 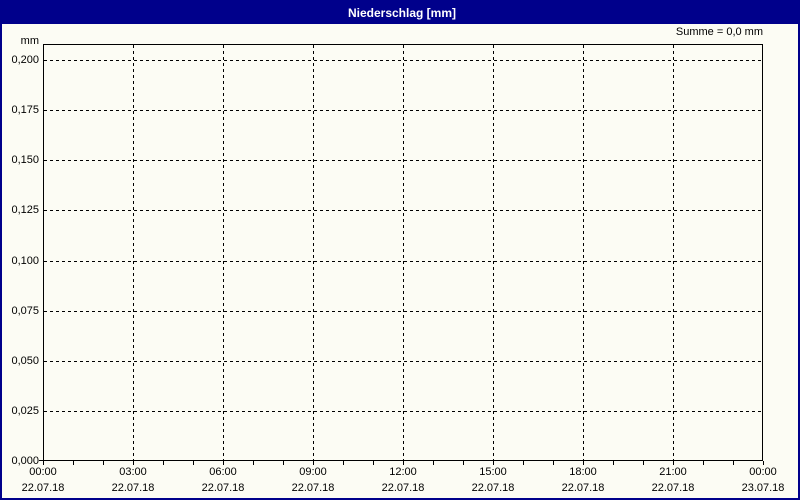 I want to click on y-axis-unit-label: mm, so click(x=29, y=41).